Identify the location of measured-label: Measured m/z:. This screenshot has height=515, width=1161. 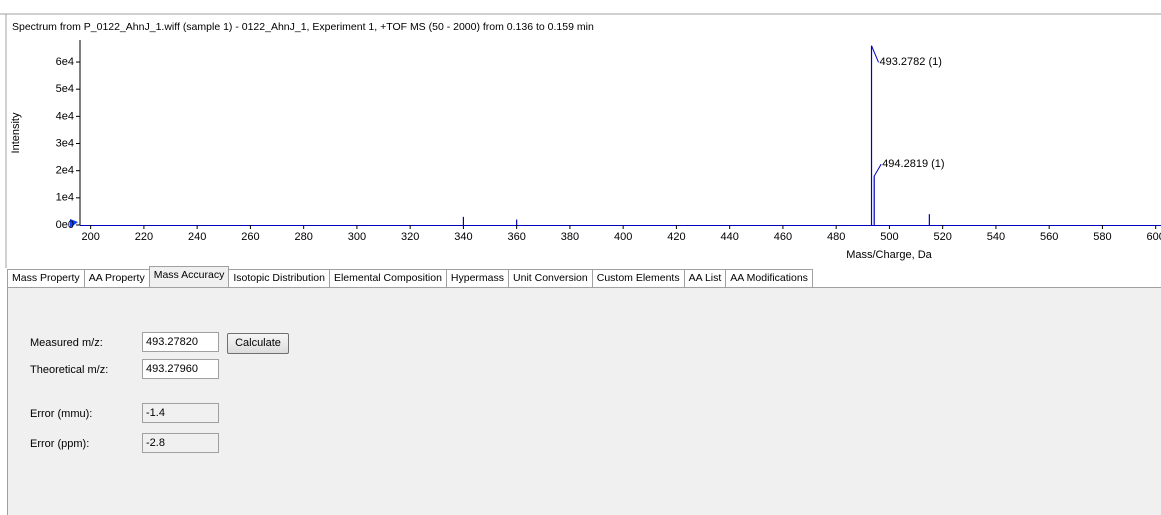
(66, 343).